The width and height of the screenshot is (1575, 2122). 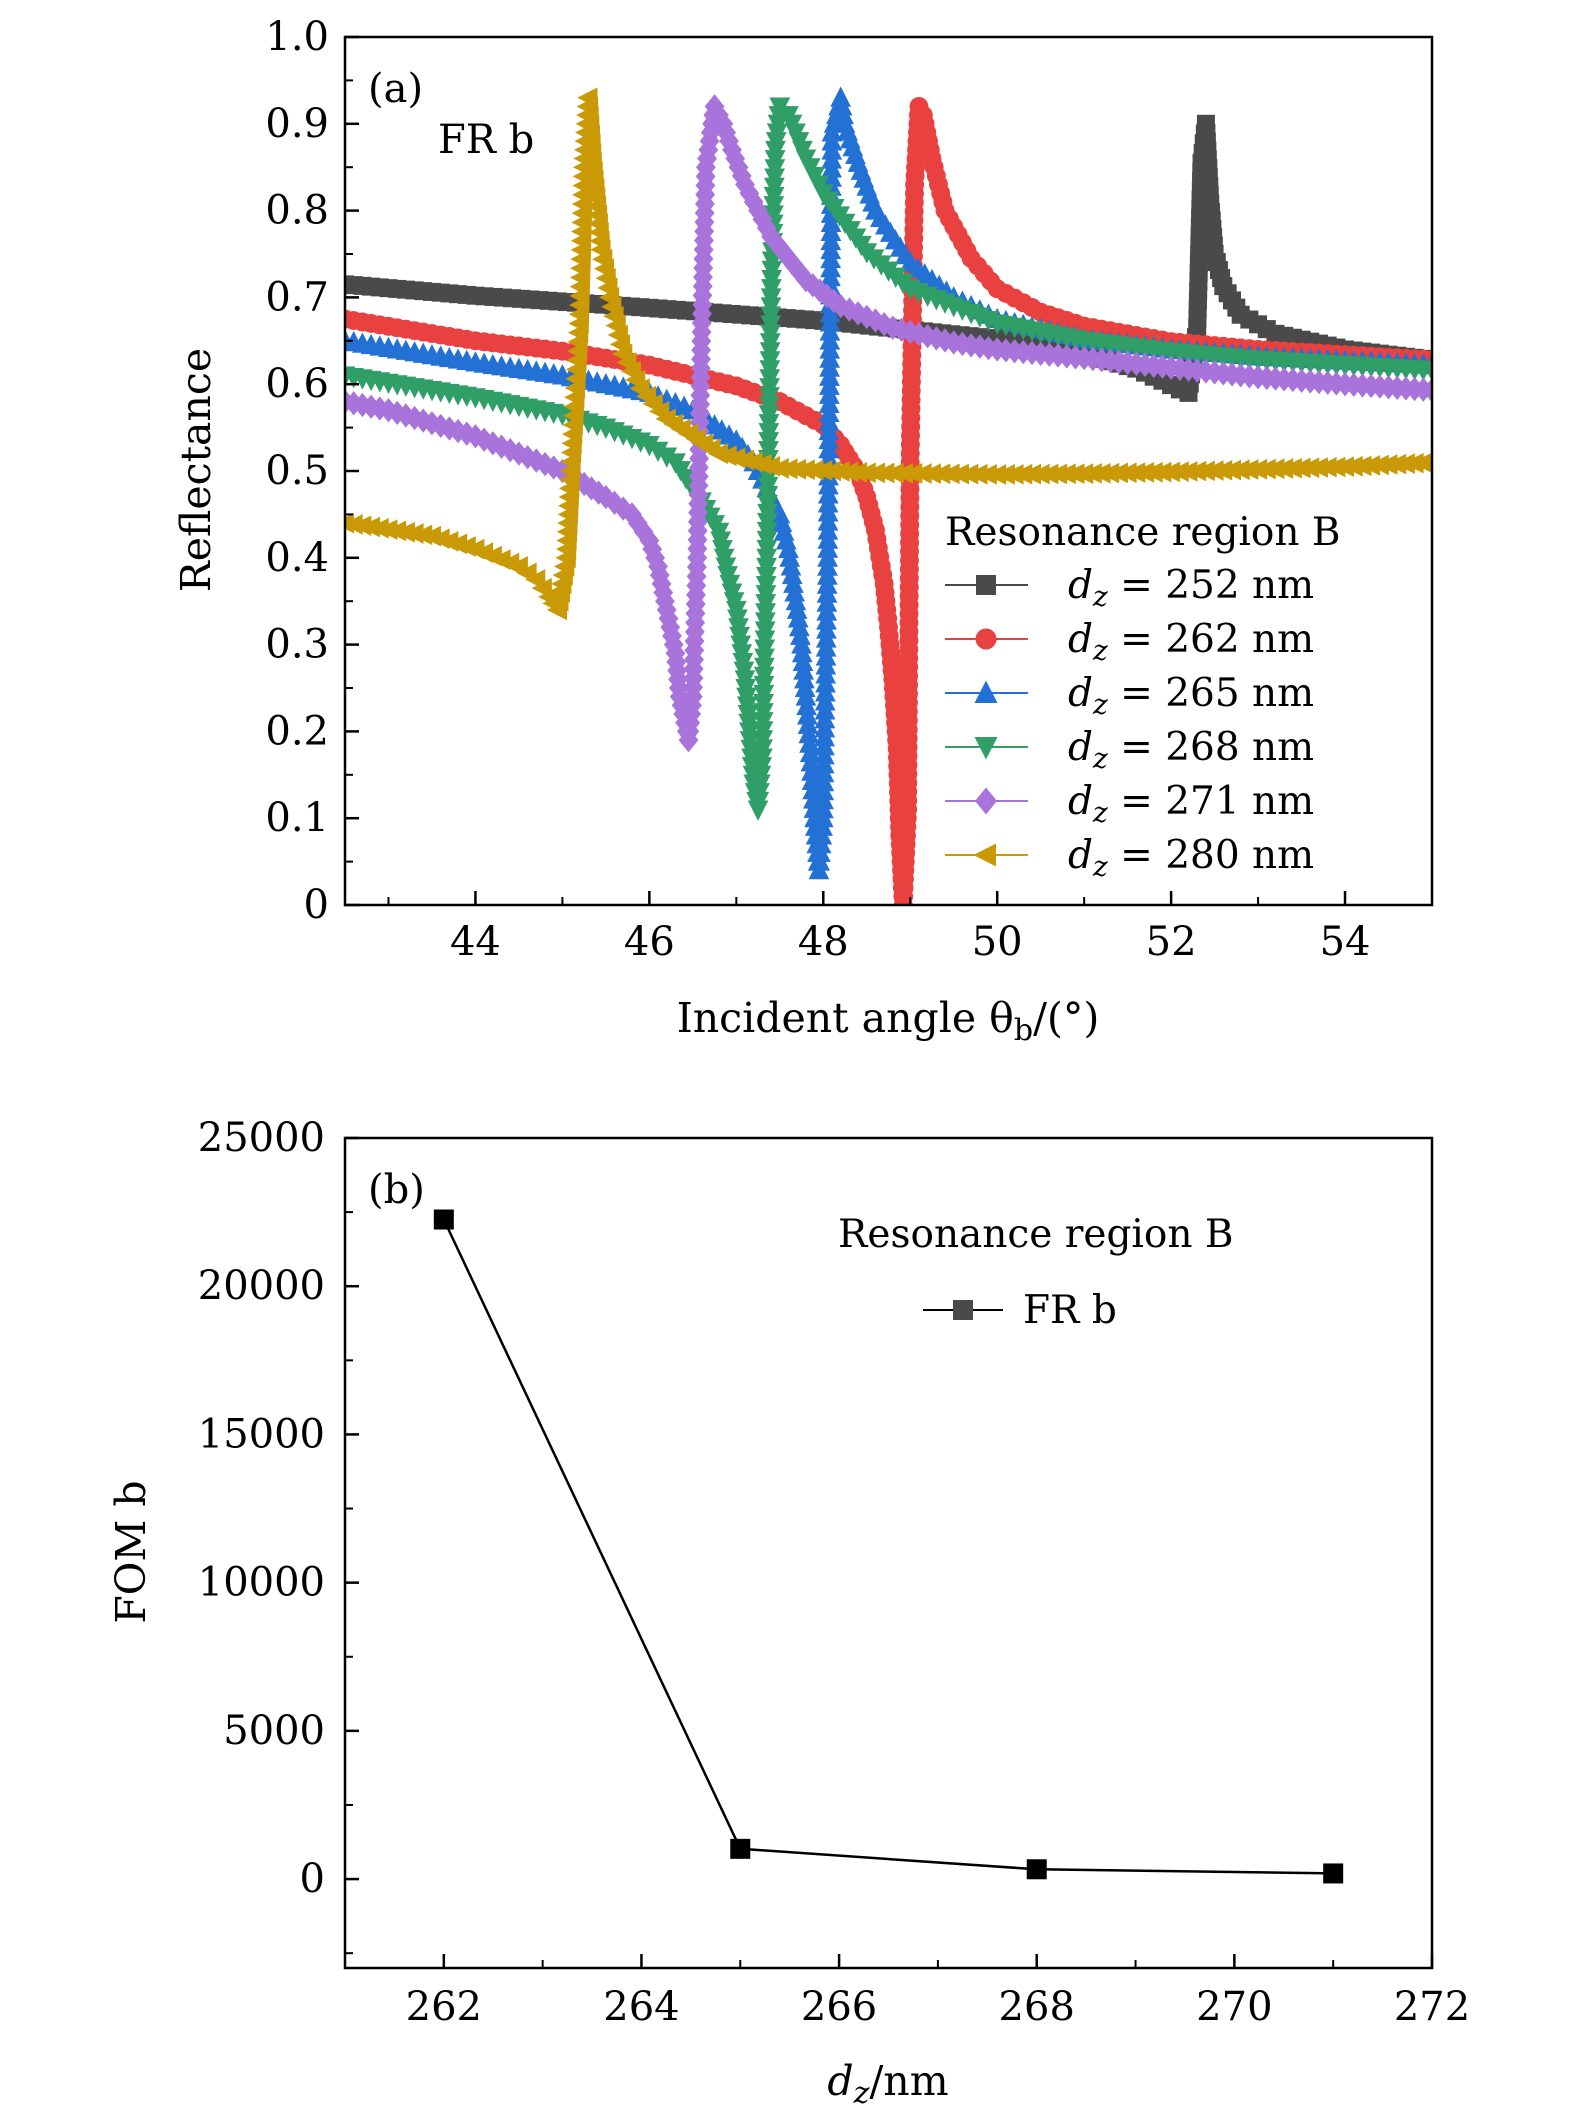 I want to click on legend-label: FR b, so click(x=1070, y=1310).